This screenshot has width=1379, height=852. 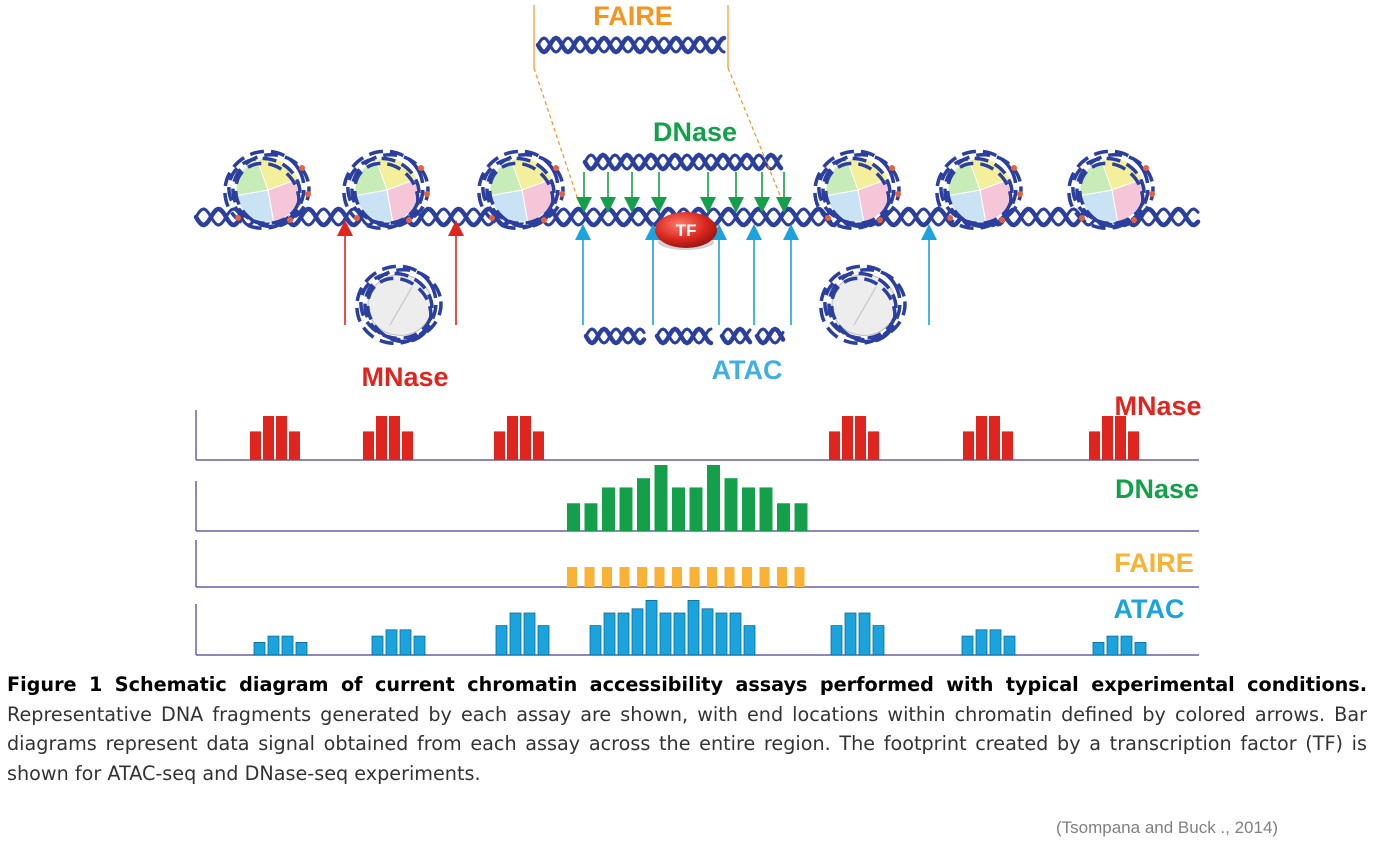 I want to click on atac-diagram-label: ATAC, so click(x=747, y=370).